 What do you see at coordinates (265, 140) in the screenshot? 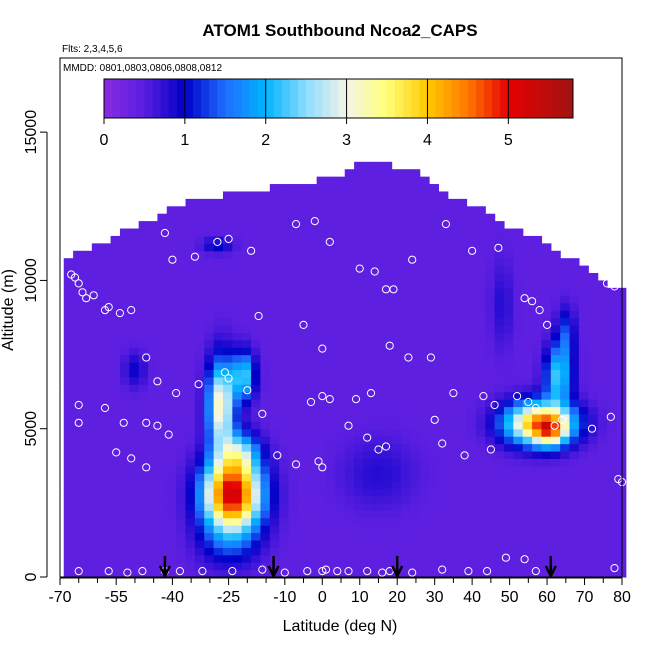
I see `colorbar-tick-label: 2` at bounding box center [265, 140].